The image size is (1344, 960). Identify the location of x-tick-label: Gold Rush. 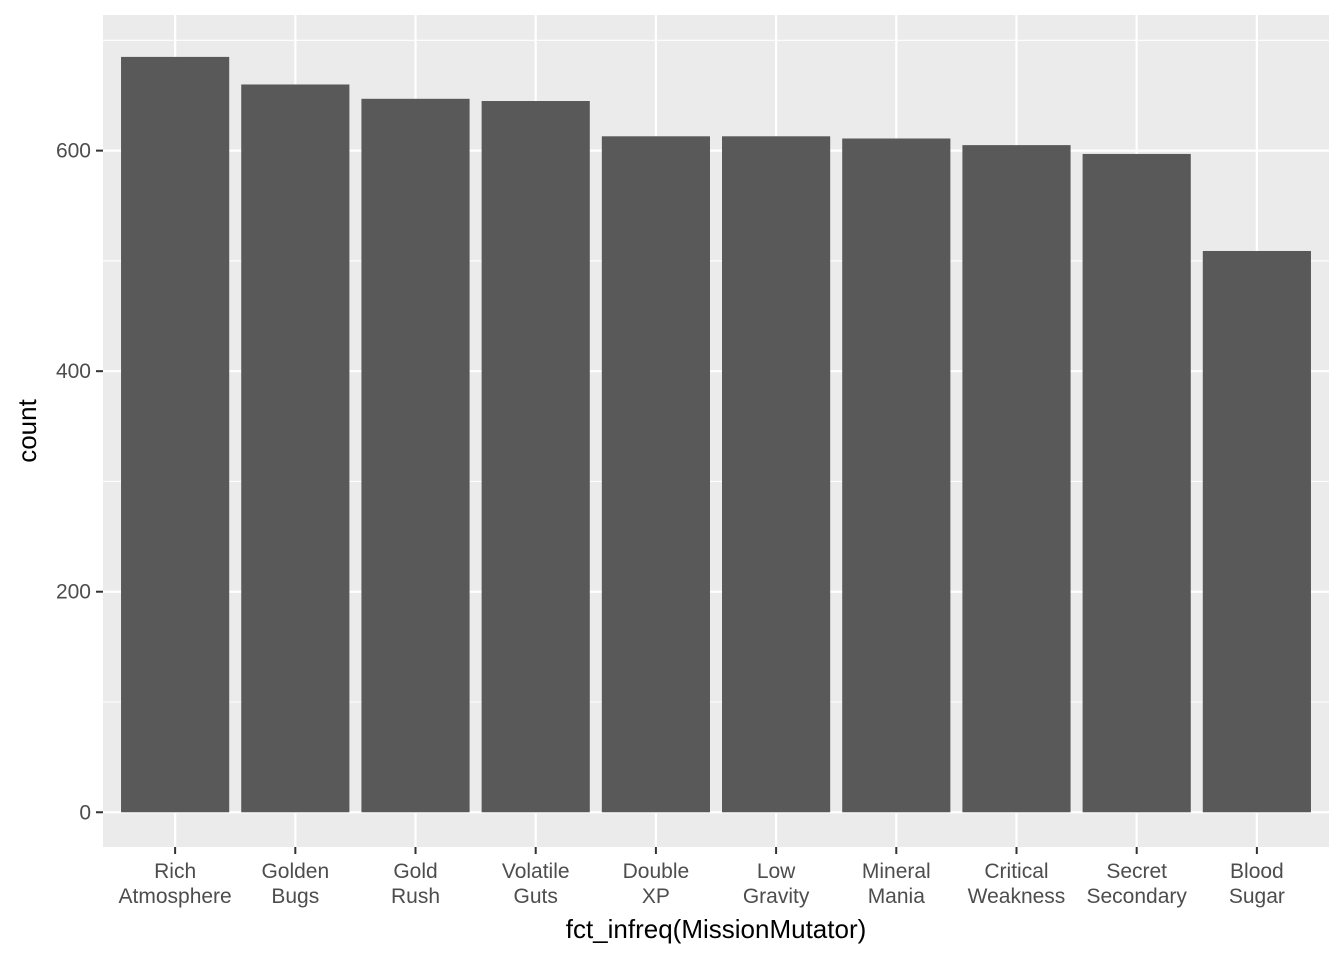
(415, 884).